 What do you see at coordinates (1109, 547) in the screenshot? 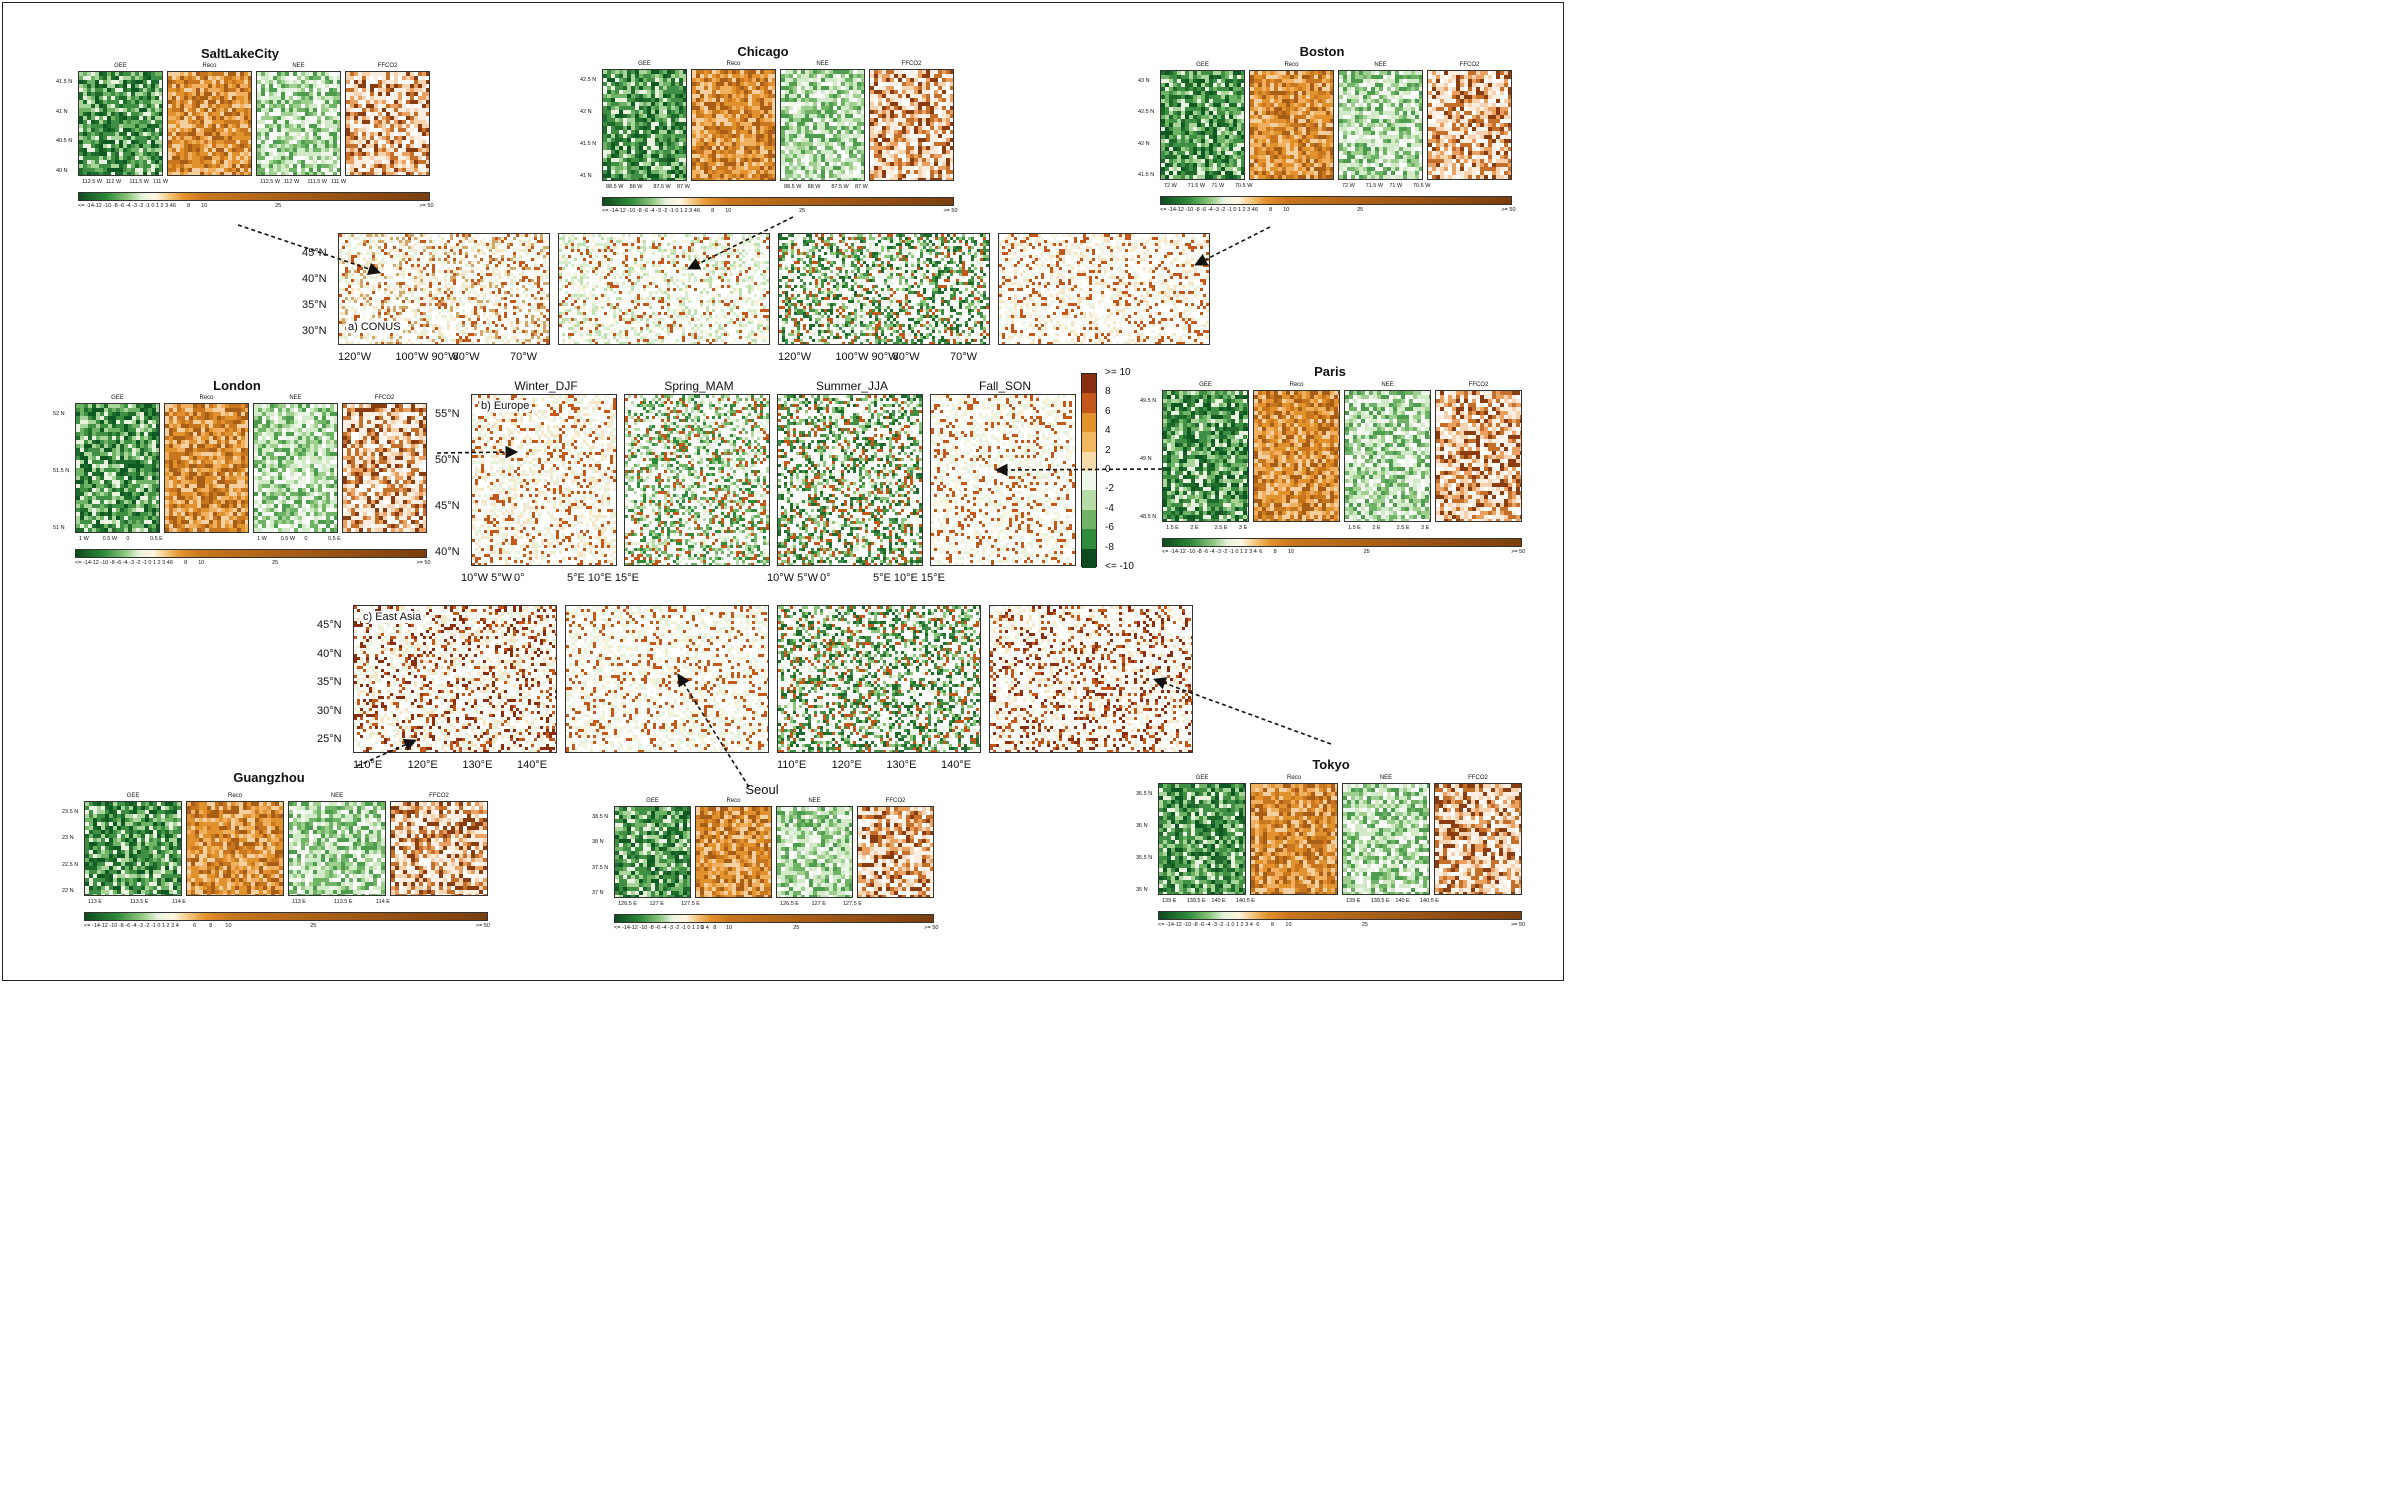
I see `colorbar-label: -8` at bounding box center [1109, 547].